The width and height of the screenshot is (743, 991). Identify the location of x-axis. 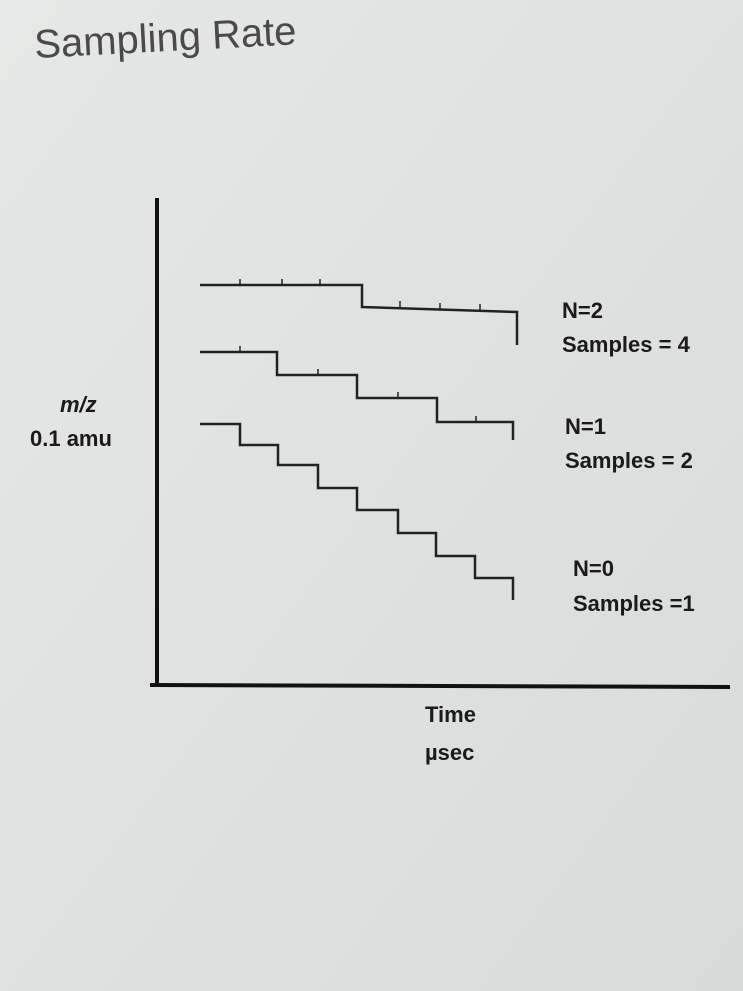
(440, 686).